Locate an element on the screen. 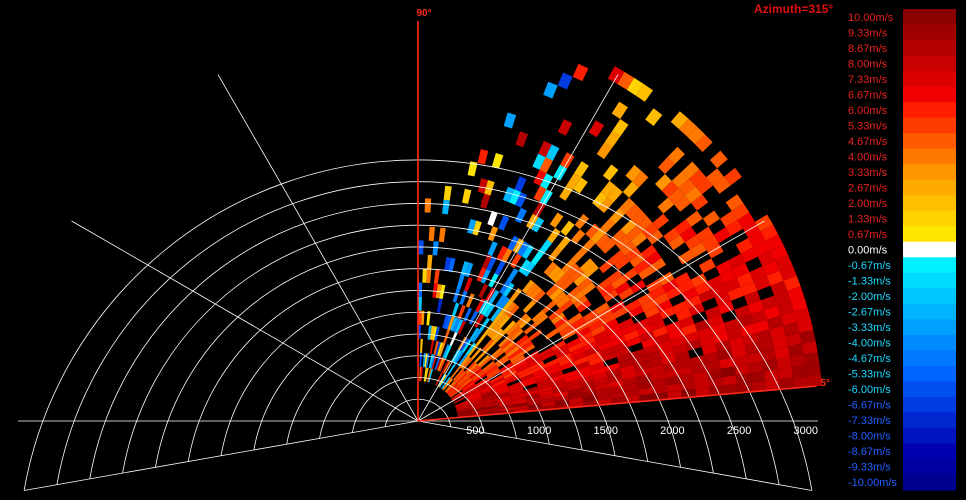  range-tick-label: 2000 is located at coordinates (672, 431).